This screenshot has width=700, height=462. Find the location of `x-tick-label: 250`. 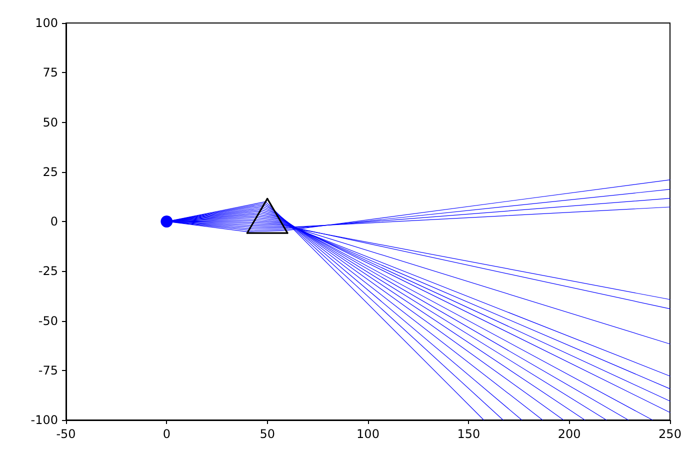

x-tick-label: 250 is located at coordinates (670, 434).